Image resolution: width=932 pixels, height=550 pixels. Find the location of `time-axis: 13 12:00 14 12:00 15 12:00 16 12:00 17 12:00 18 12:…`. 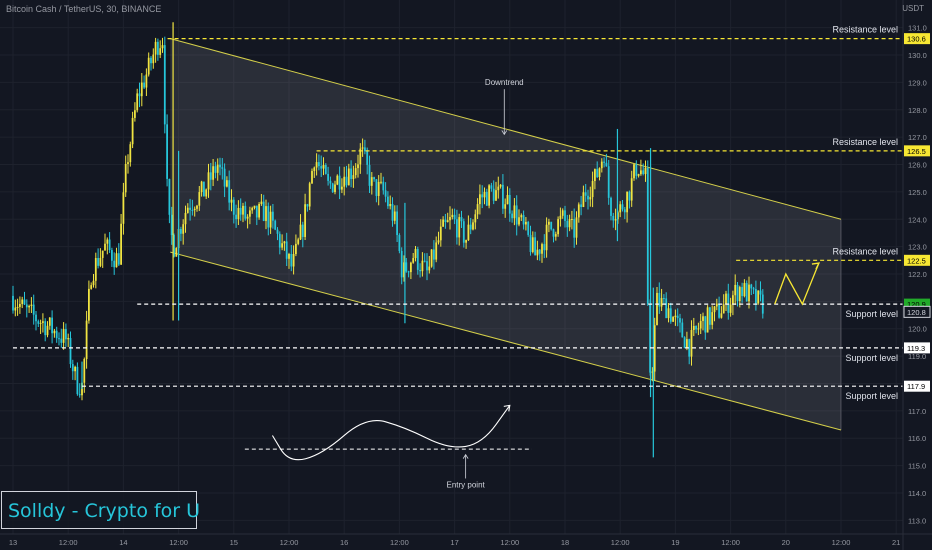

time-axis: 13 12:00 14 12:00 15 12:00 16 12:00 17 12:00 18 12:… is located at coordinates (466, 540).